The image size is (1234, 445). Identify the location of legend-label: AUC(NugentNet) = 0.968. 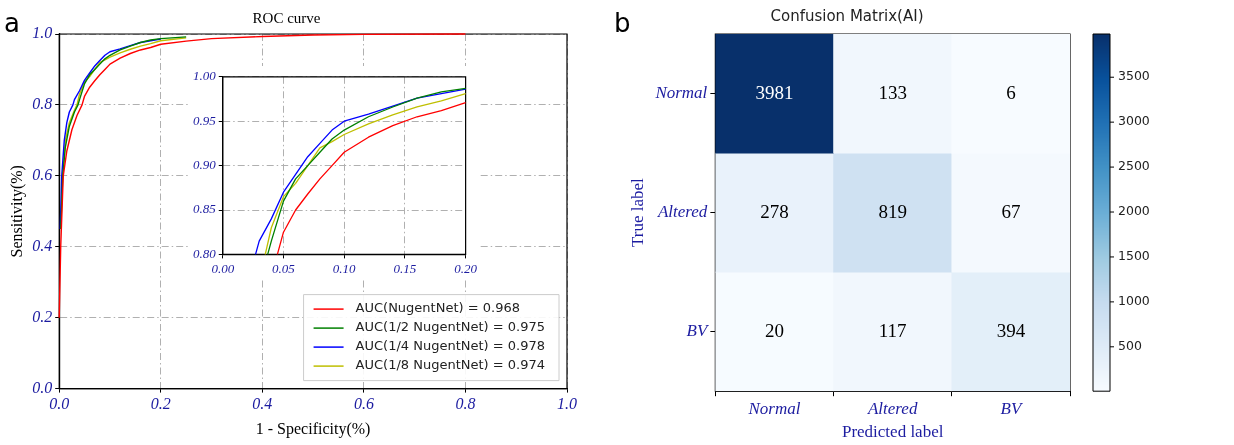
(437, 308).